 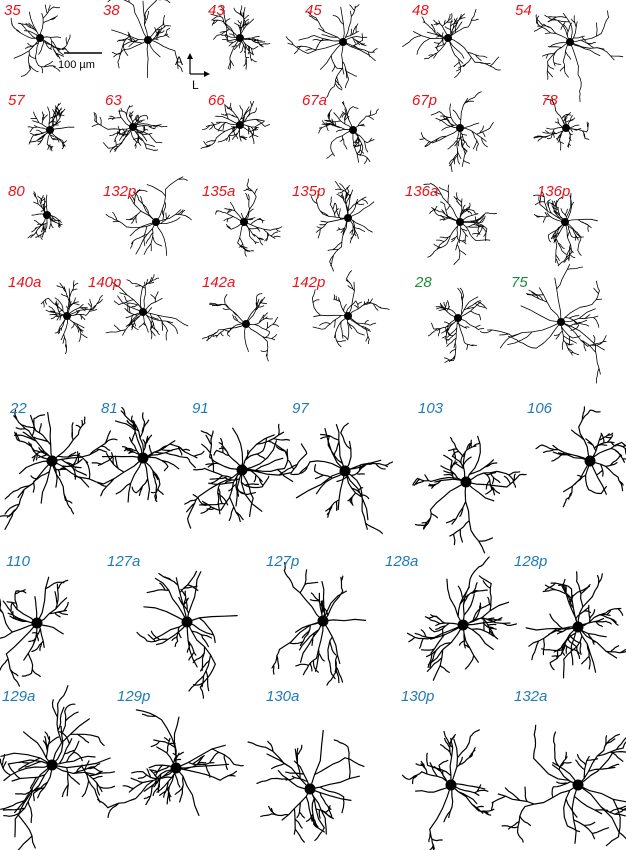 I want to click on neuron-cell-142a: 142a, so click(x=240, y=318).